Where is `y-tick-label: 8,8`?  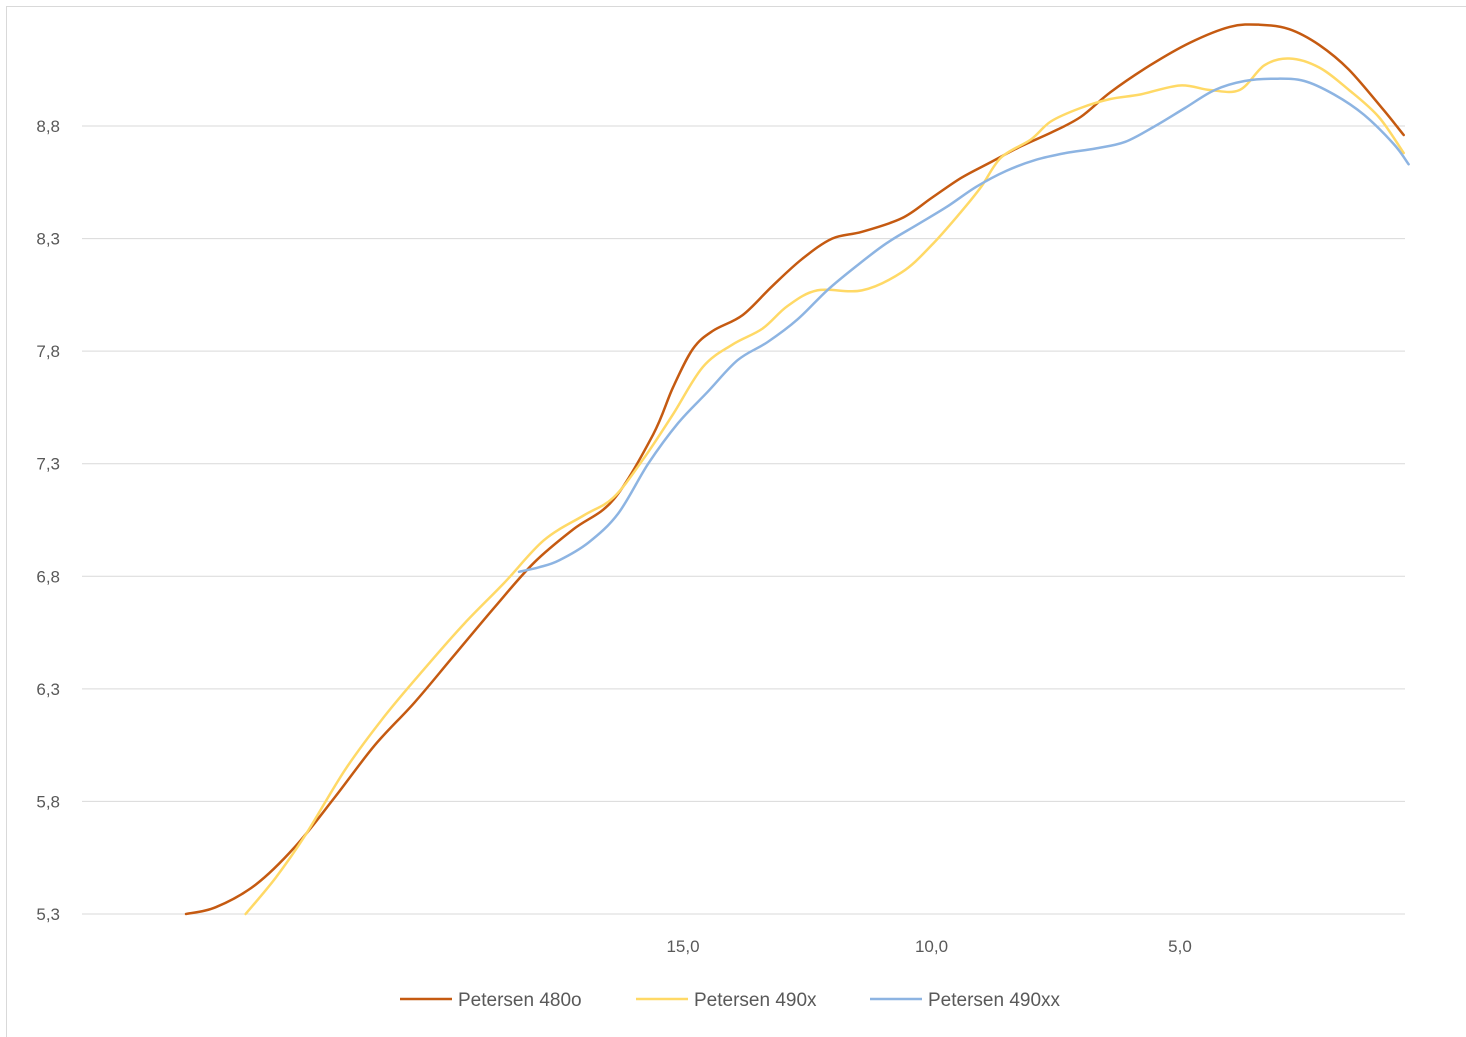 y-tick-label: 8,8 is located at coordinates (48, 126).